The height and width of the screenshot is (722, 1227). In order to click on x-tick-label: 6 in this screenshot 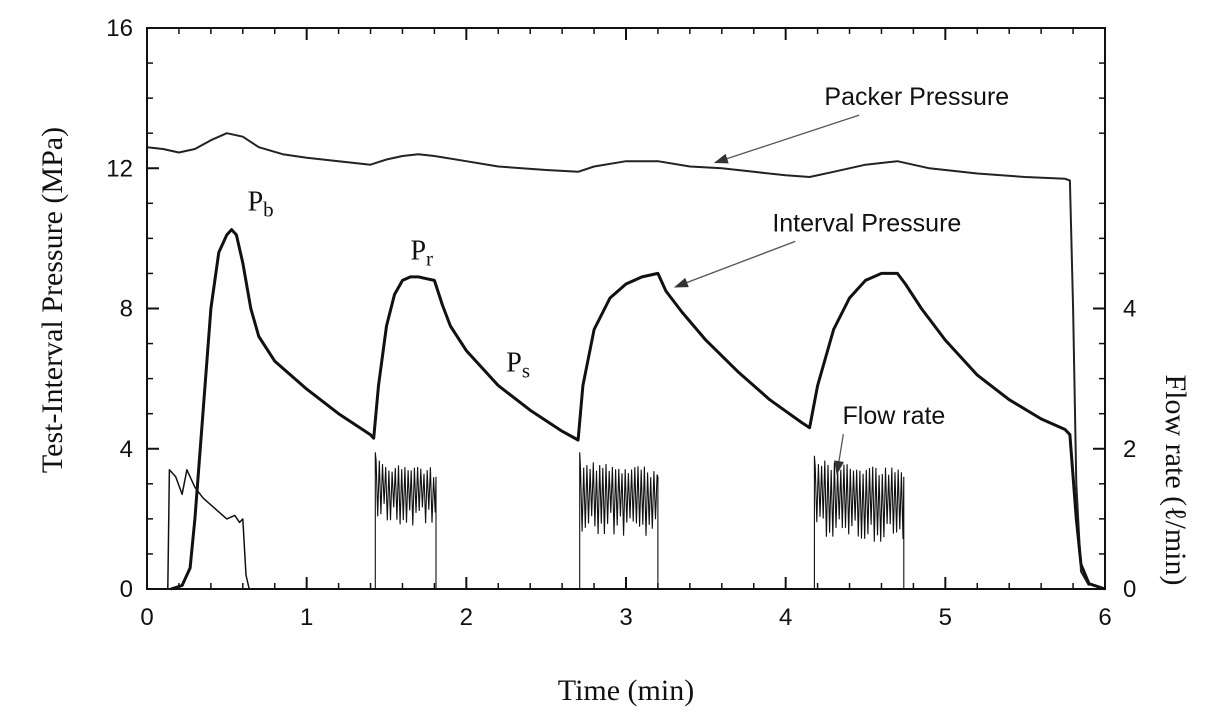, I will do `click(1104, 617)`.